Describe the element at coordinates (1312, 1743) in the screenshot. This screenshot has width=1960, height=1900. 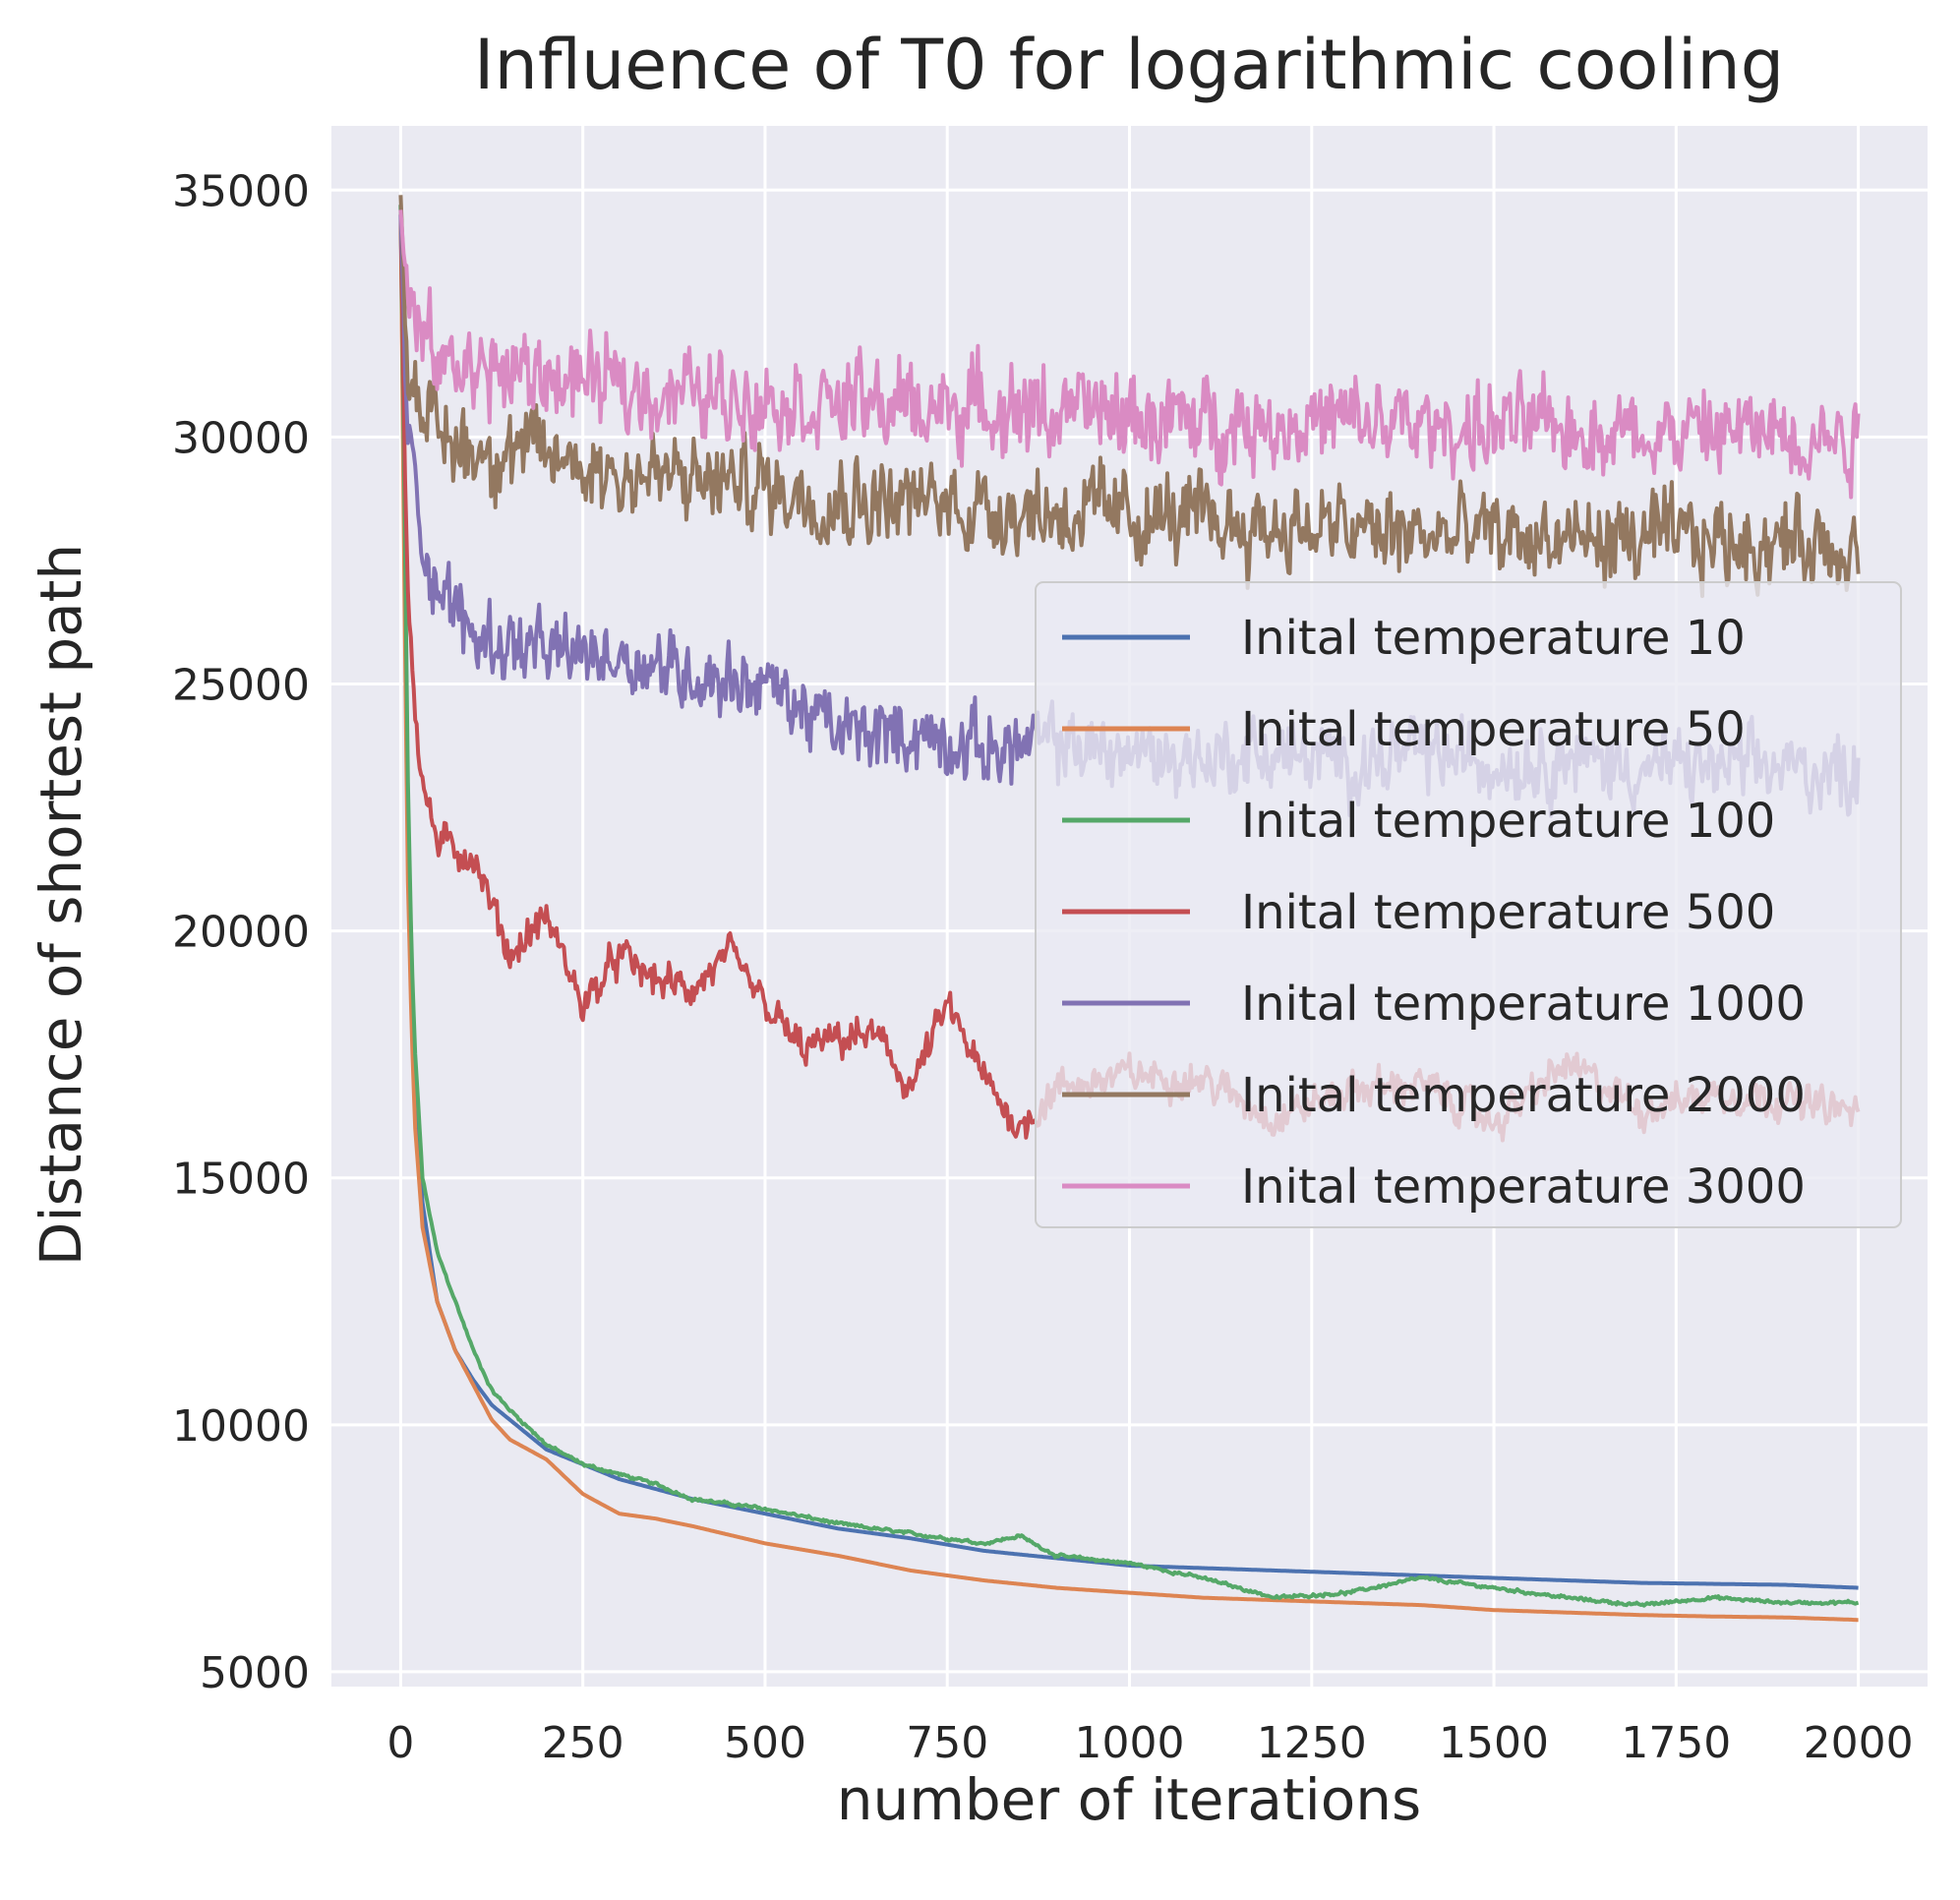
I see `x-tick-label: 1250` at that location.